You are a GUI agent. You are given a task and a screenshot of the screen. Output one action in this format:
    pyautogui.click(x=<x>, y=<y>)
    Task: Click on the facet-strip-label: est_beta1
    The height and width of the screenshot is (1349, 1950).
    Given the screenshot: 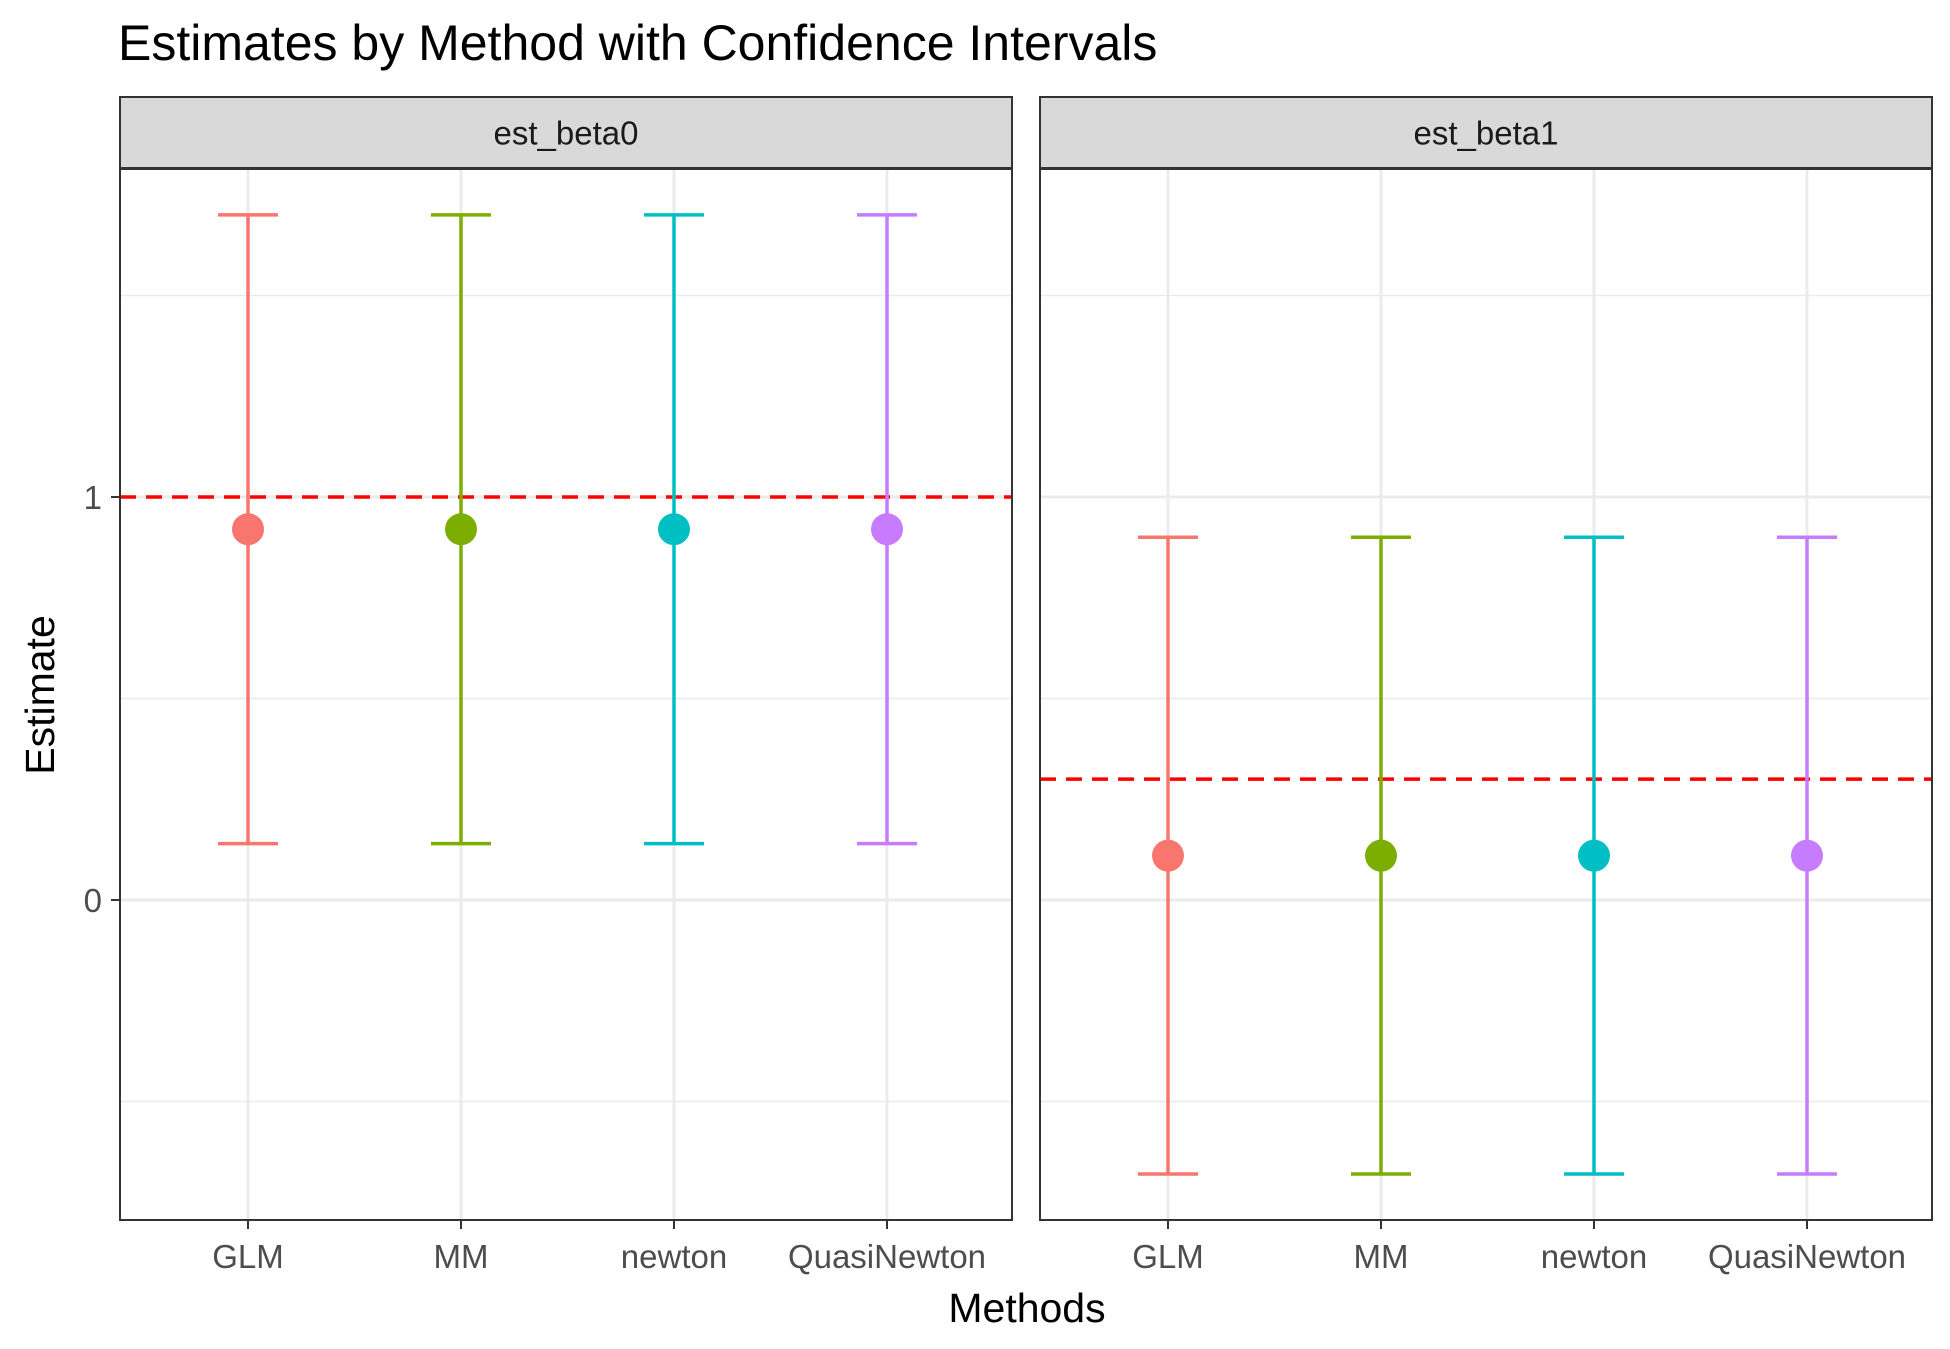 What is the action you would take?
    pyautogui.click(x=1486, y=133)
    